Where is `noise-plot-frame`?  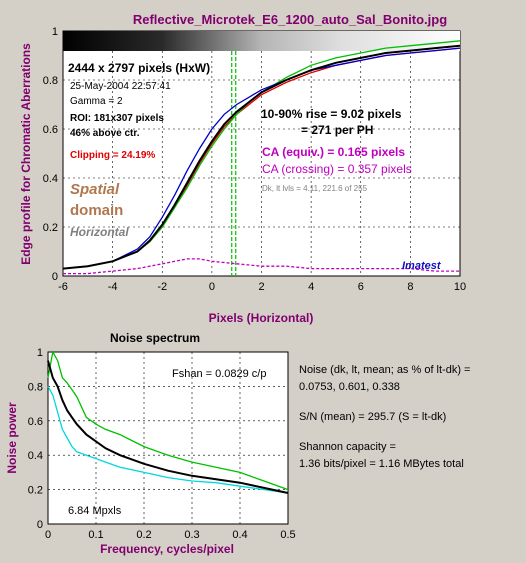 noise-plot-frame is located at coordinates (168, 438).